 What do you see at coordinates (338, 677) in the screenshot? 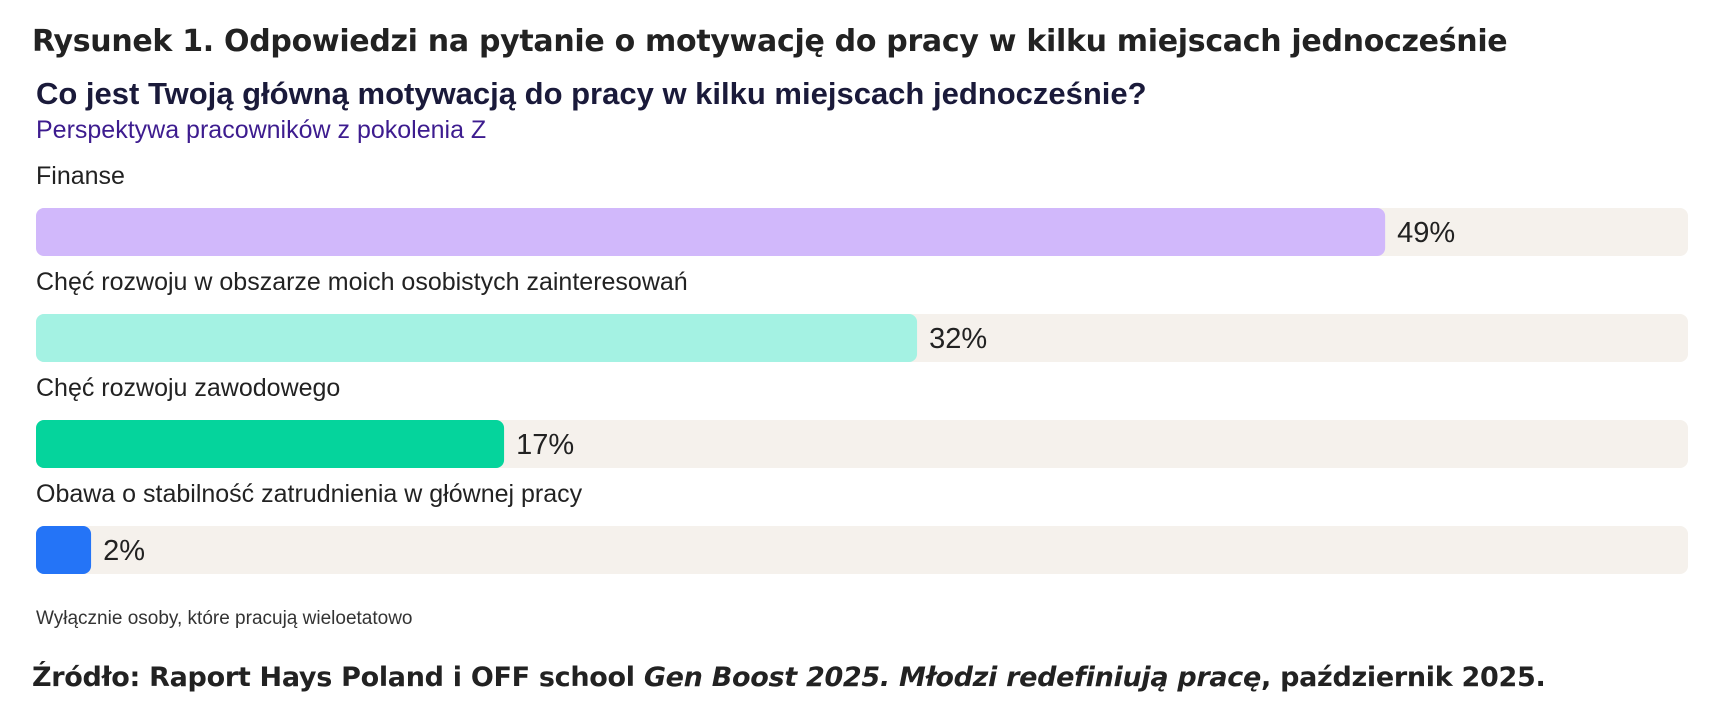
I see `source-prefix: Źródło: Raport Hays Poland i OFF school` at bounding box center [338, 677].